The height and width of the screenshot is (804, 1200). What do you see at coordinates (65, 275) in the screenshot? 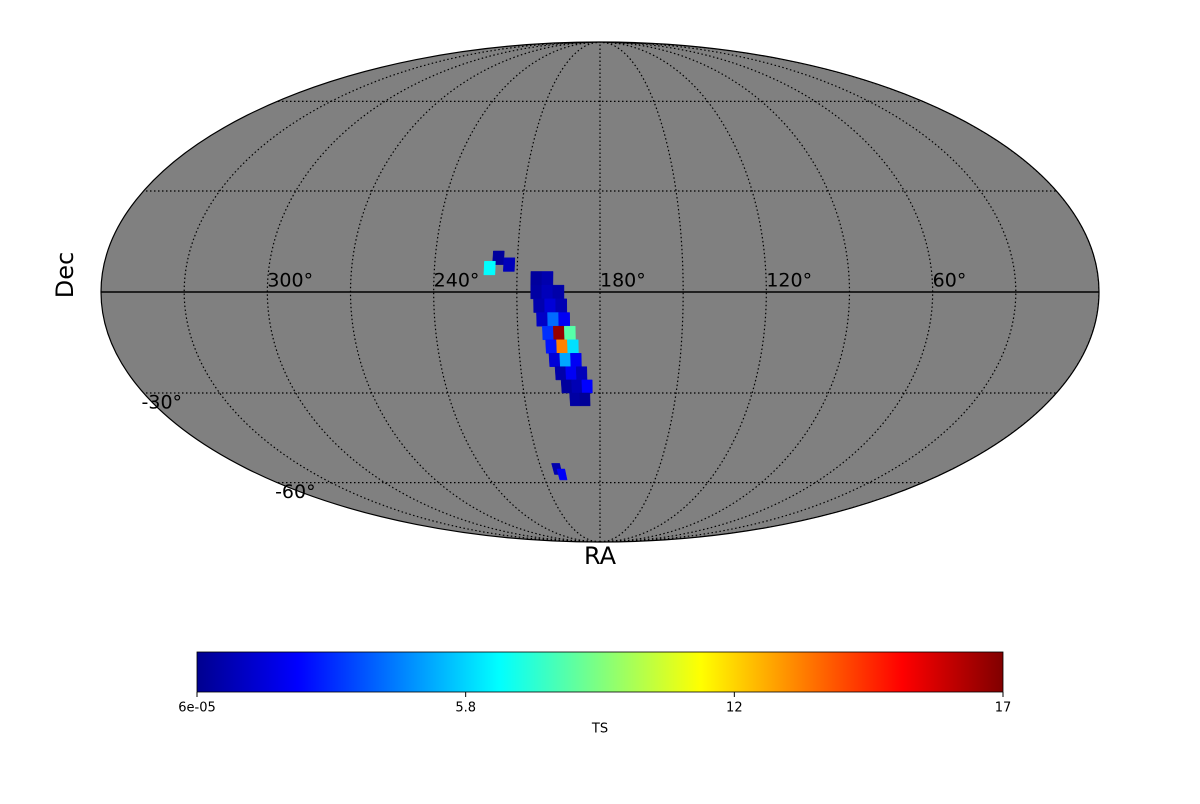
I see `y-axis-label: Dec` at bounding box center [65, 275].